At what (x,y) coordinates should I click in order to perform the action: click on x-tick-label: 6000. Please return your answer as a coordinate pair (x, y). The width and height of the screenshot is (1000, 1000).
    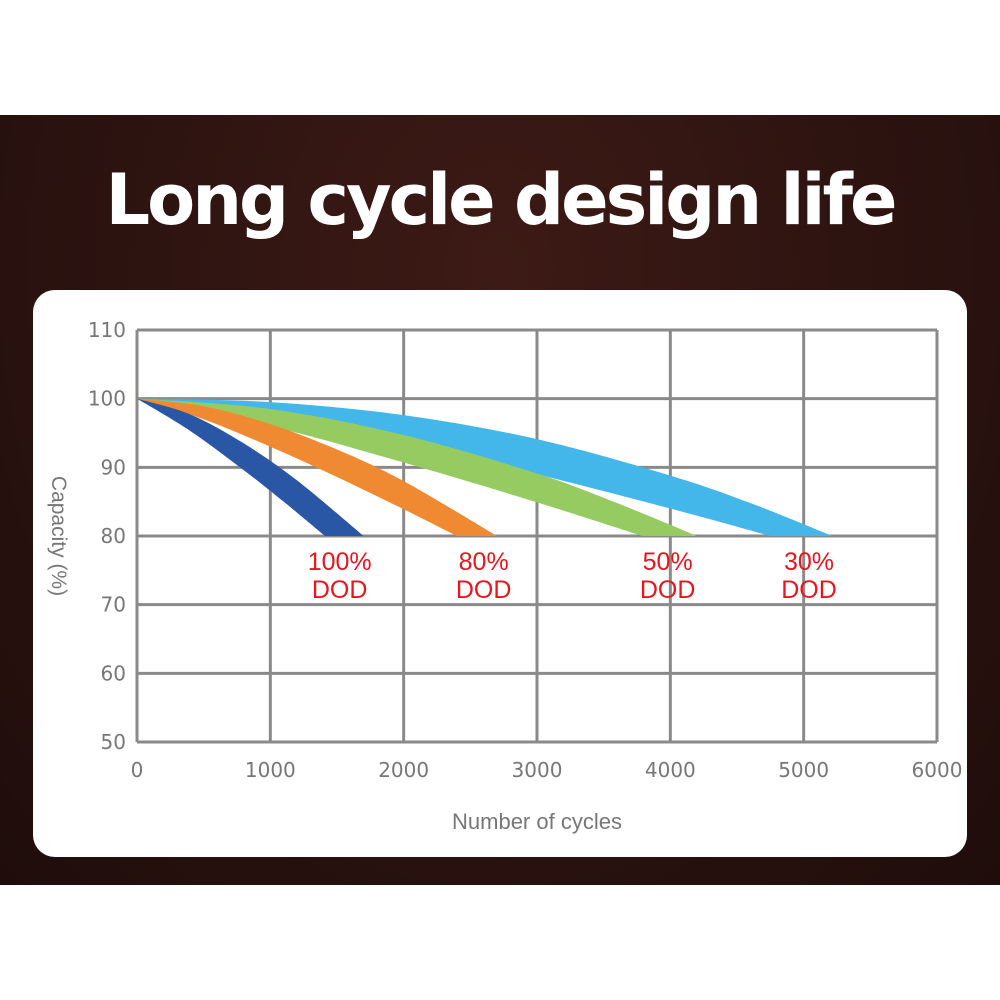
    Looking at the image, I should click on (937, 770).